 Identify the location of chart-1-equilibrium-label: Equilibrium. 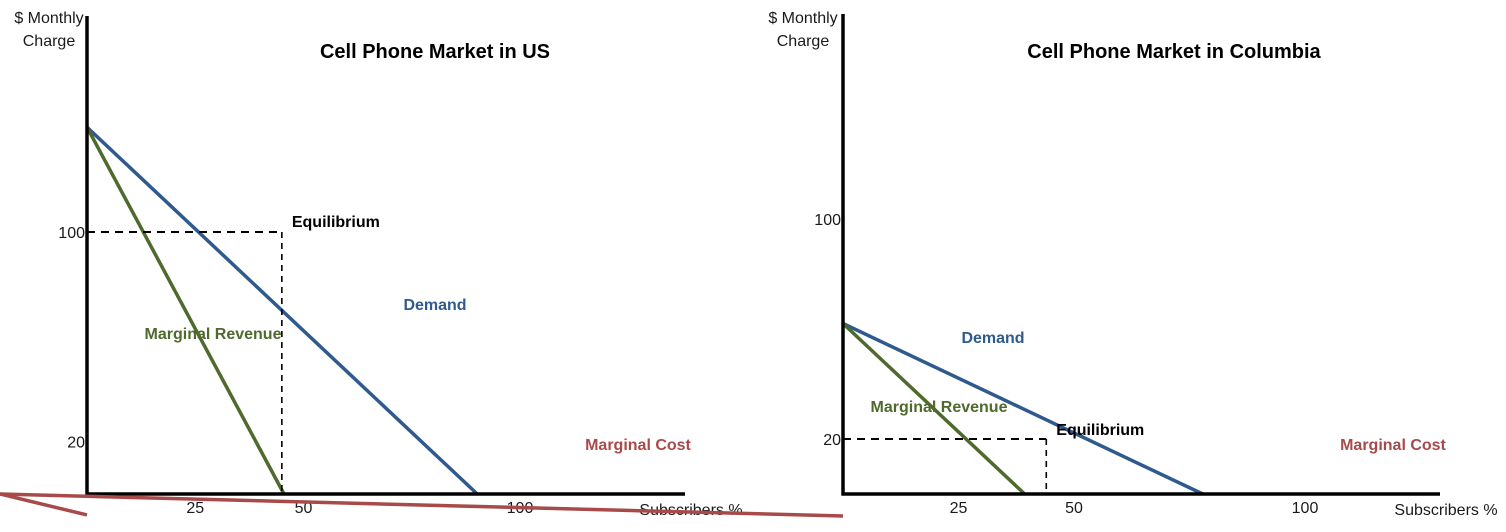
(336, 222).